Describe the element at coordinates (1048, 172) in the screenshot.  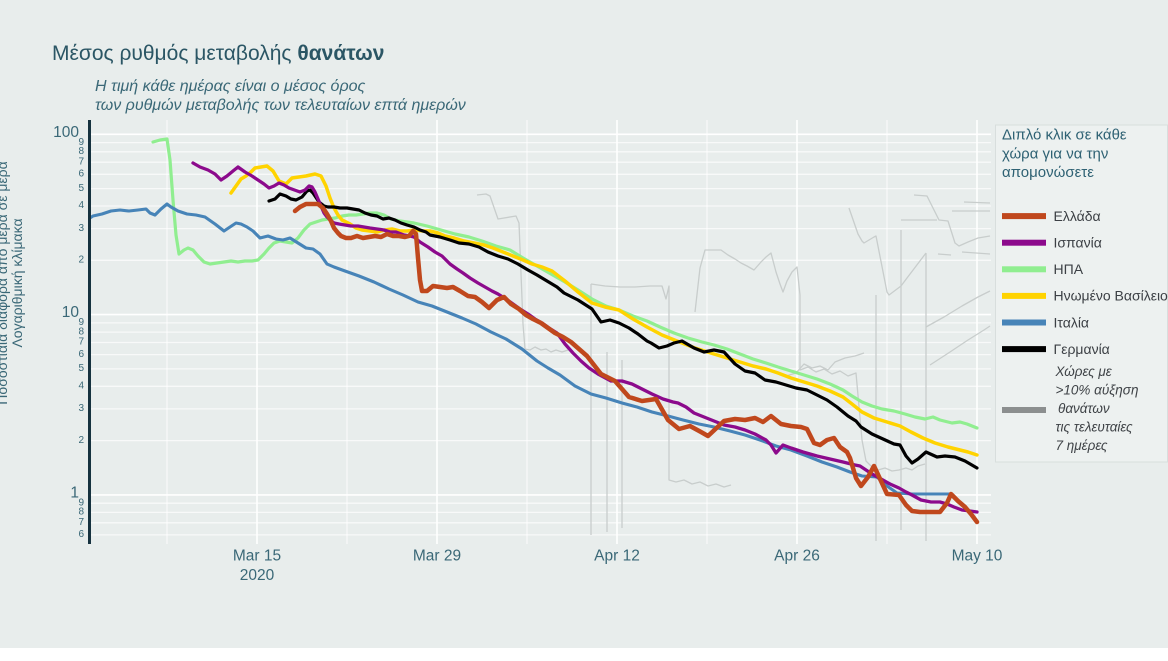
I see `svg-text: απομονώσετε` at that location.